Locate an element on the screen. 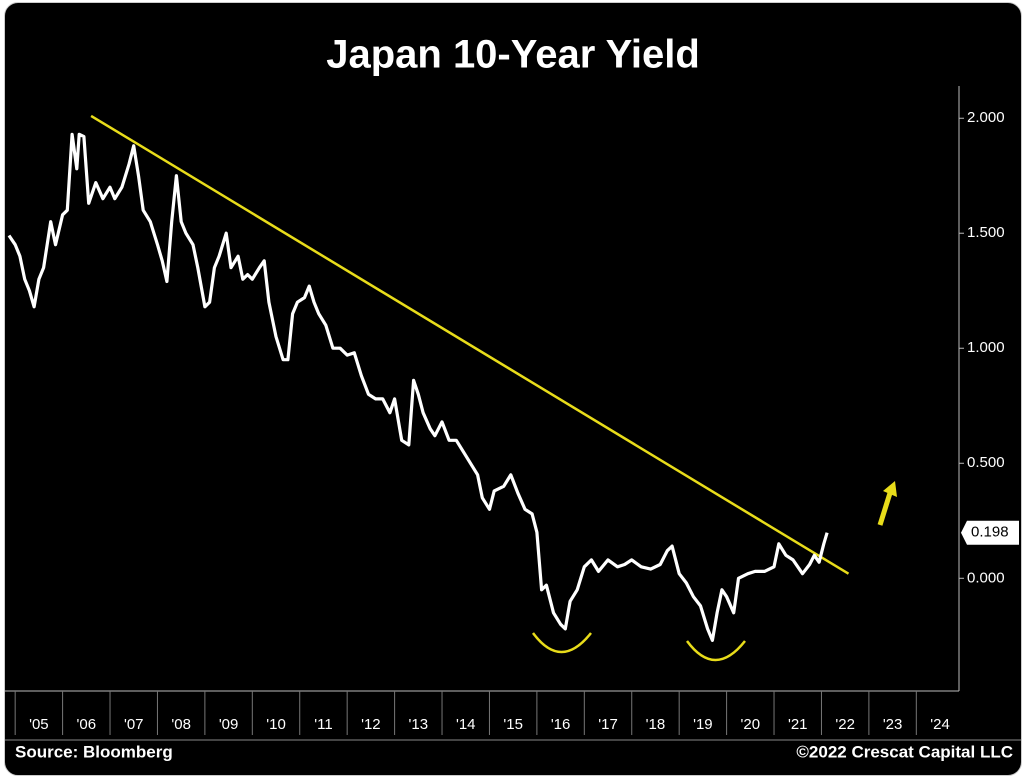 The height and width of the screenshot is (778, 1024). x-tick-label: '15 is located at coordinates (513, 724).